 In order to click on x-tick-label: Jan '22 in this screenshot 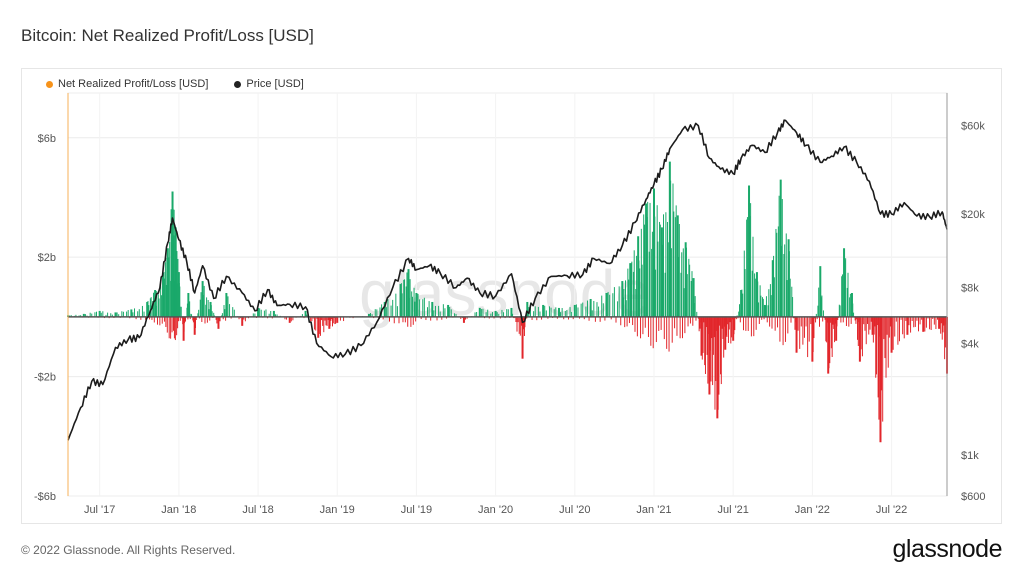, I will do `click(812, 510)`.